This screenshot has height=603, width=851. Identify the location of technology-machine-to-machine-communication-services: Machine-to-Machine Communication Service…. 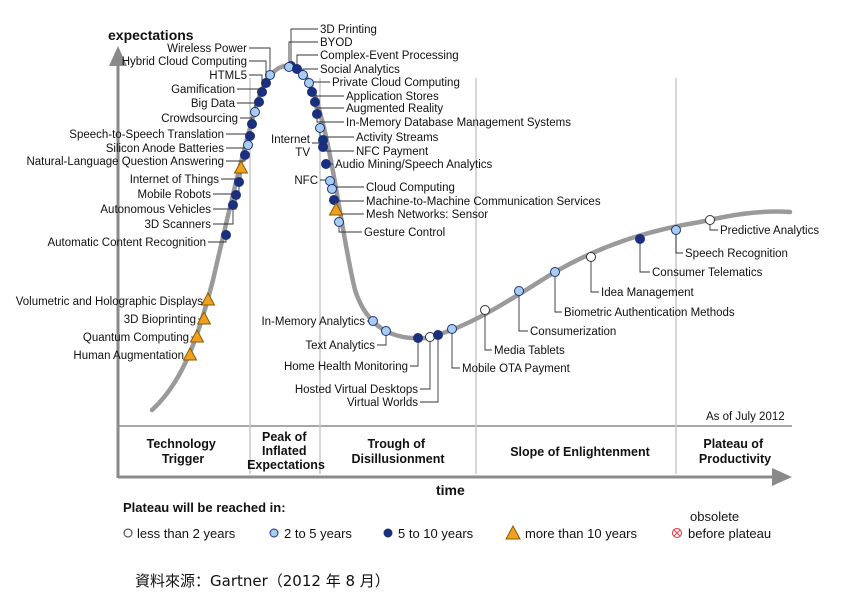
(465, 201).